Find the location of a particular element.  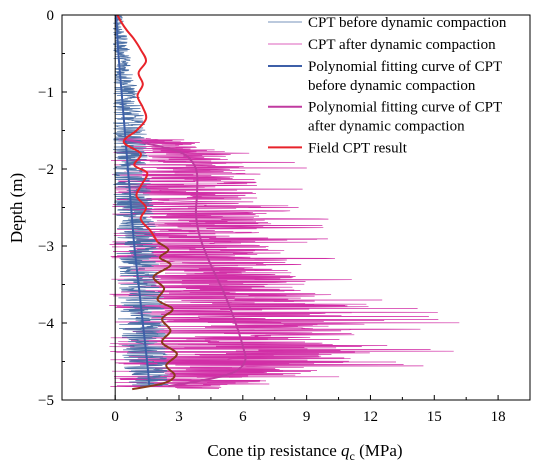

legend-label: CPT before dynamic compaction is located at coordinates (407, 23).